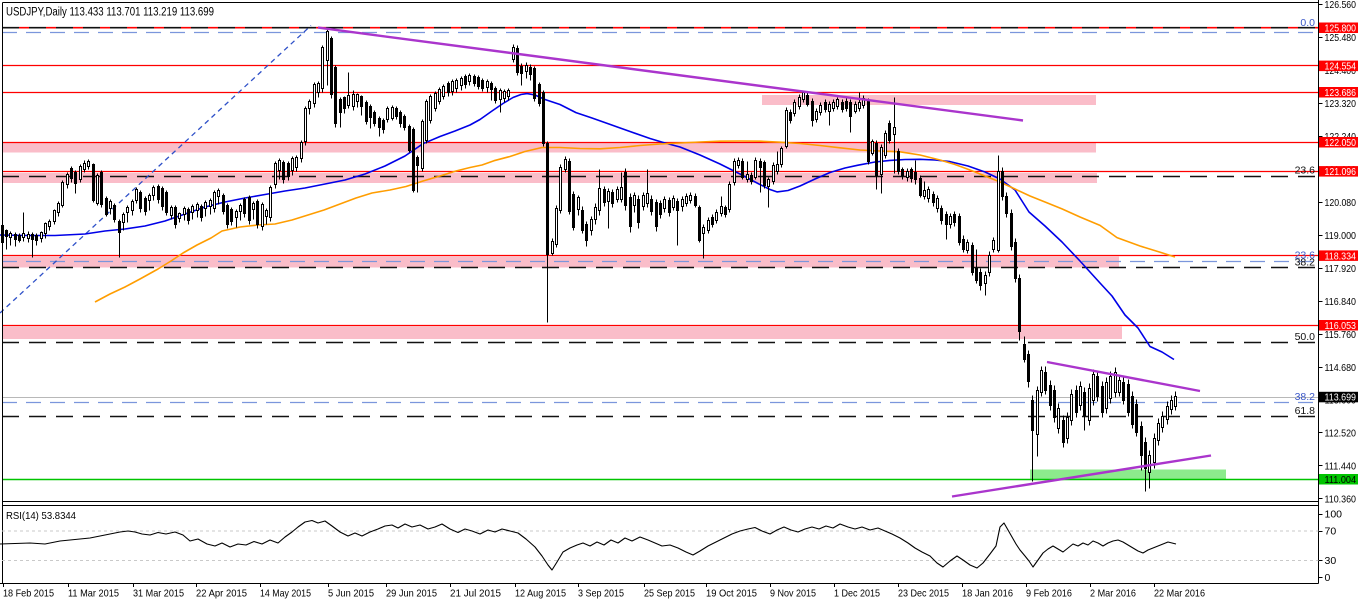 The image size is (1358, 606). What do you see at coordinates (411, 594) in the screenshot?
I see `svg-text: 29 Jun 2015` at bounding box center [411, 594].